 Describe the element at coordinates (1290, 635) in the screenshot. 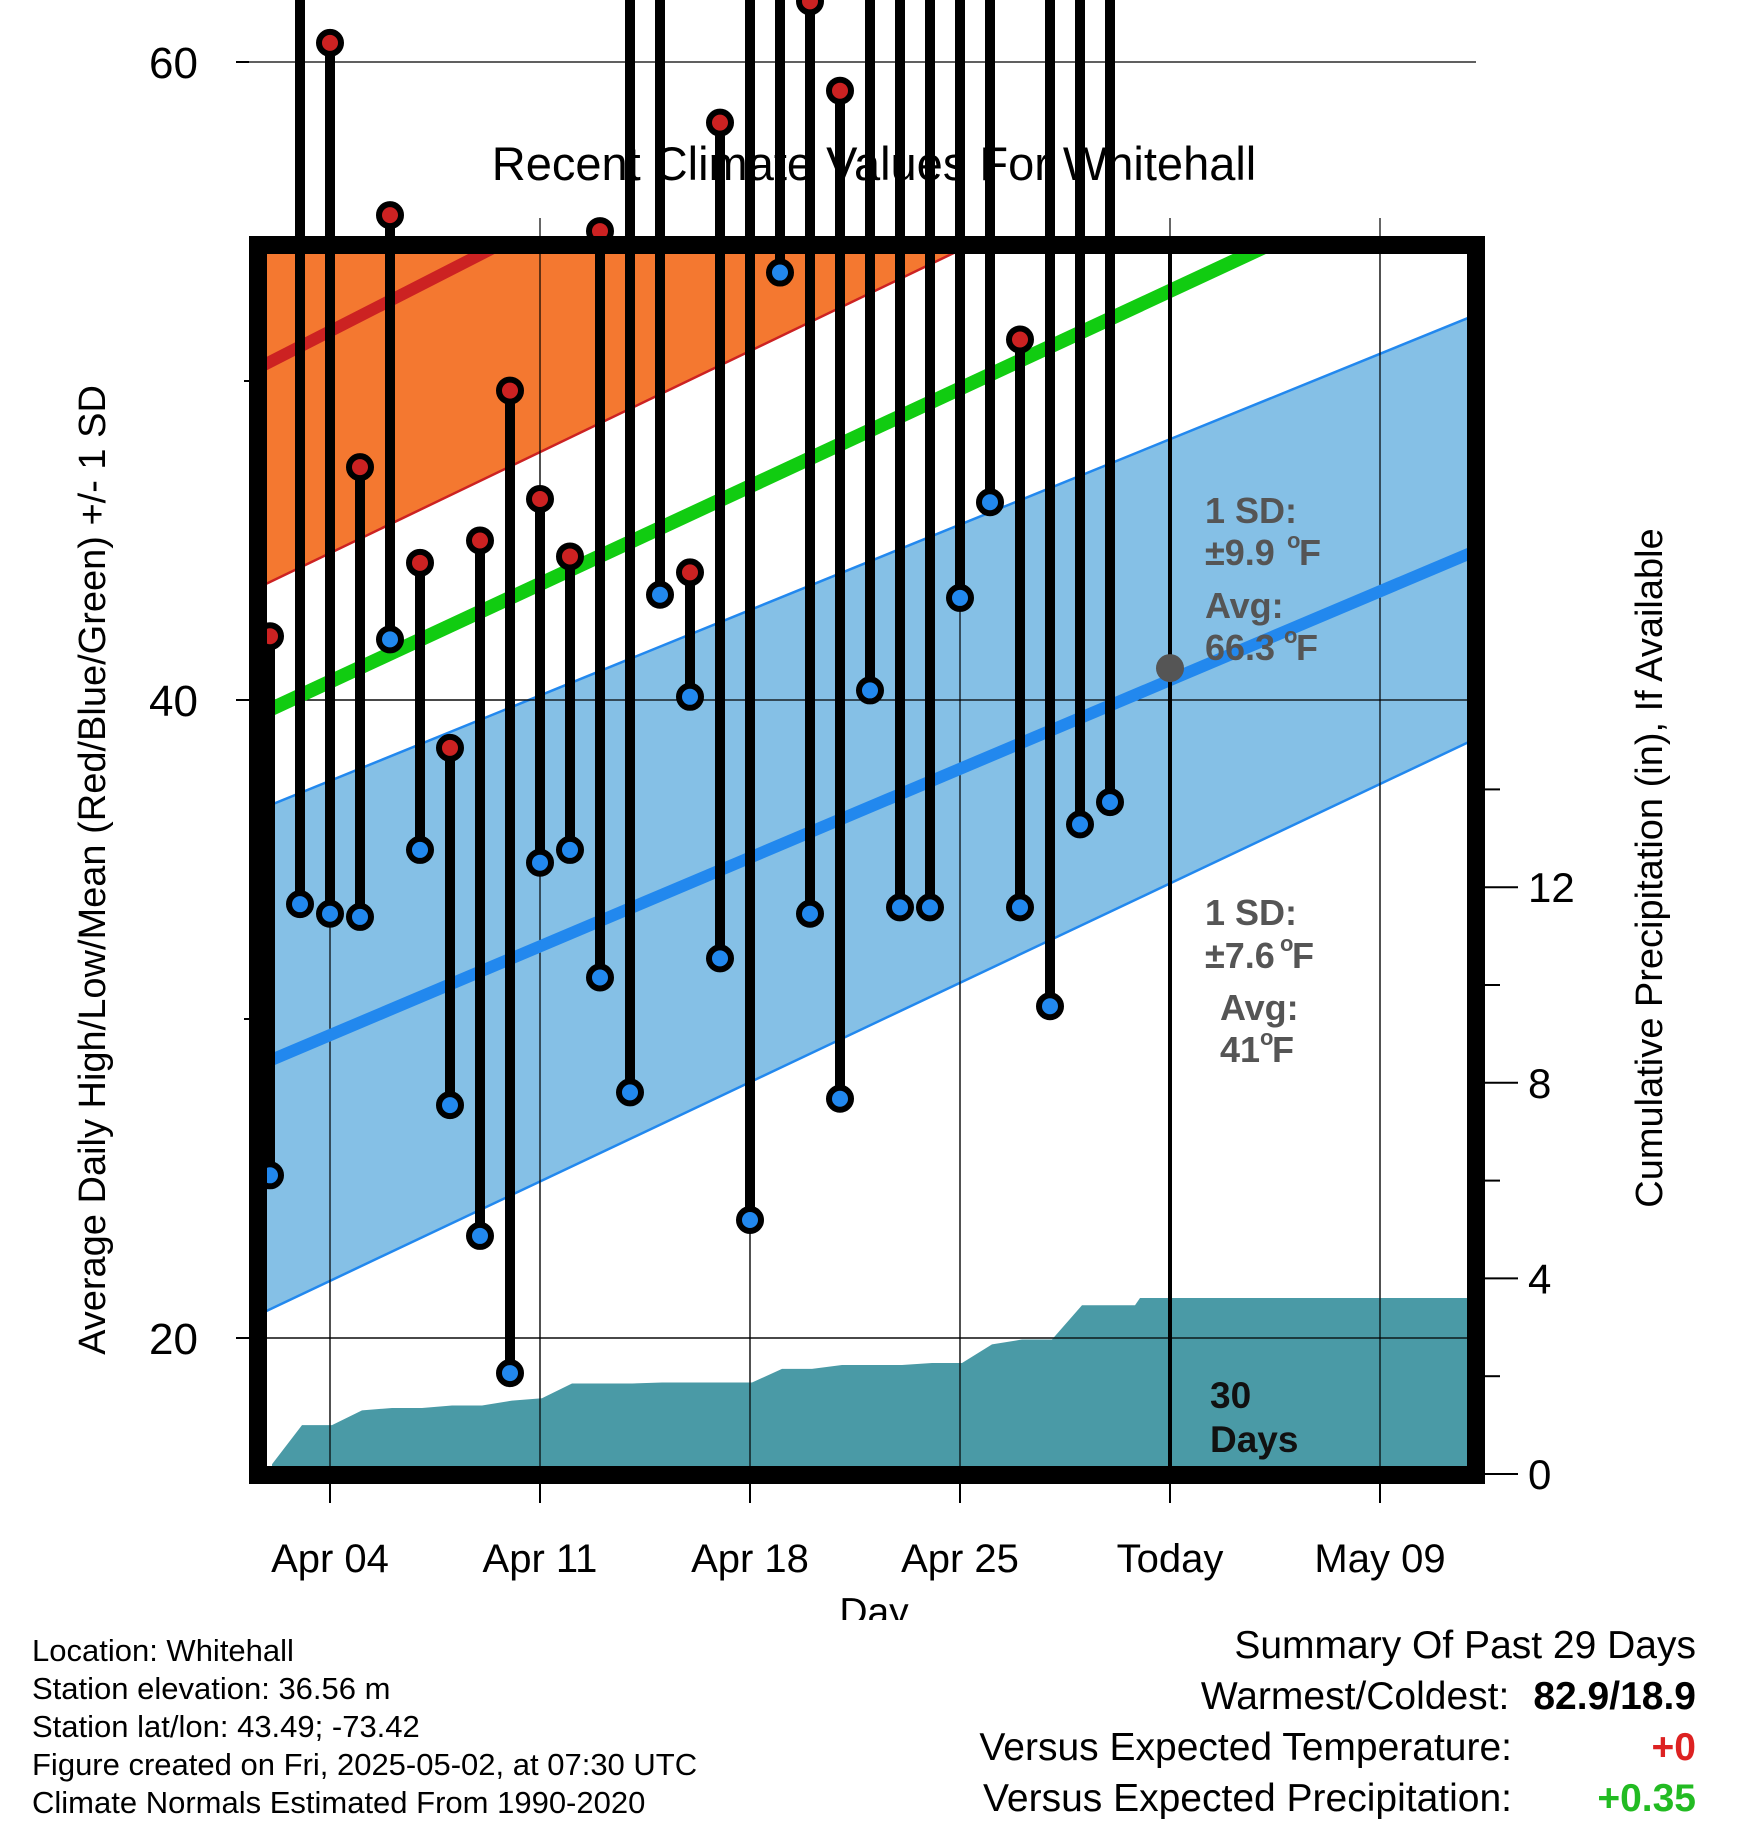

I see `high-avg-deg: o` at that location.